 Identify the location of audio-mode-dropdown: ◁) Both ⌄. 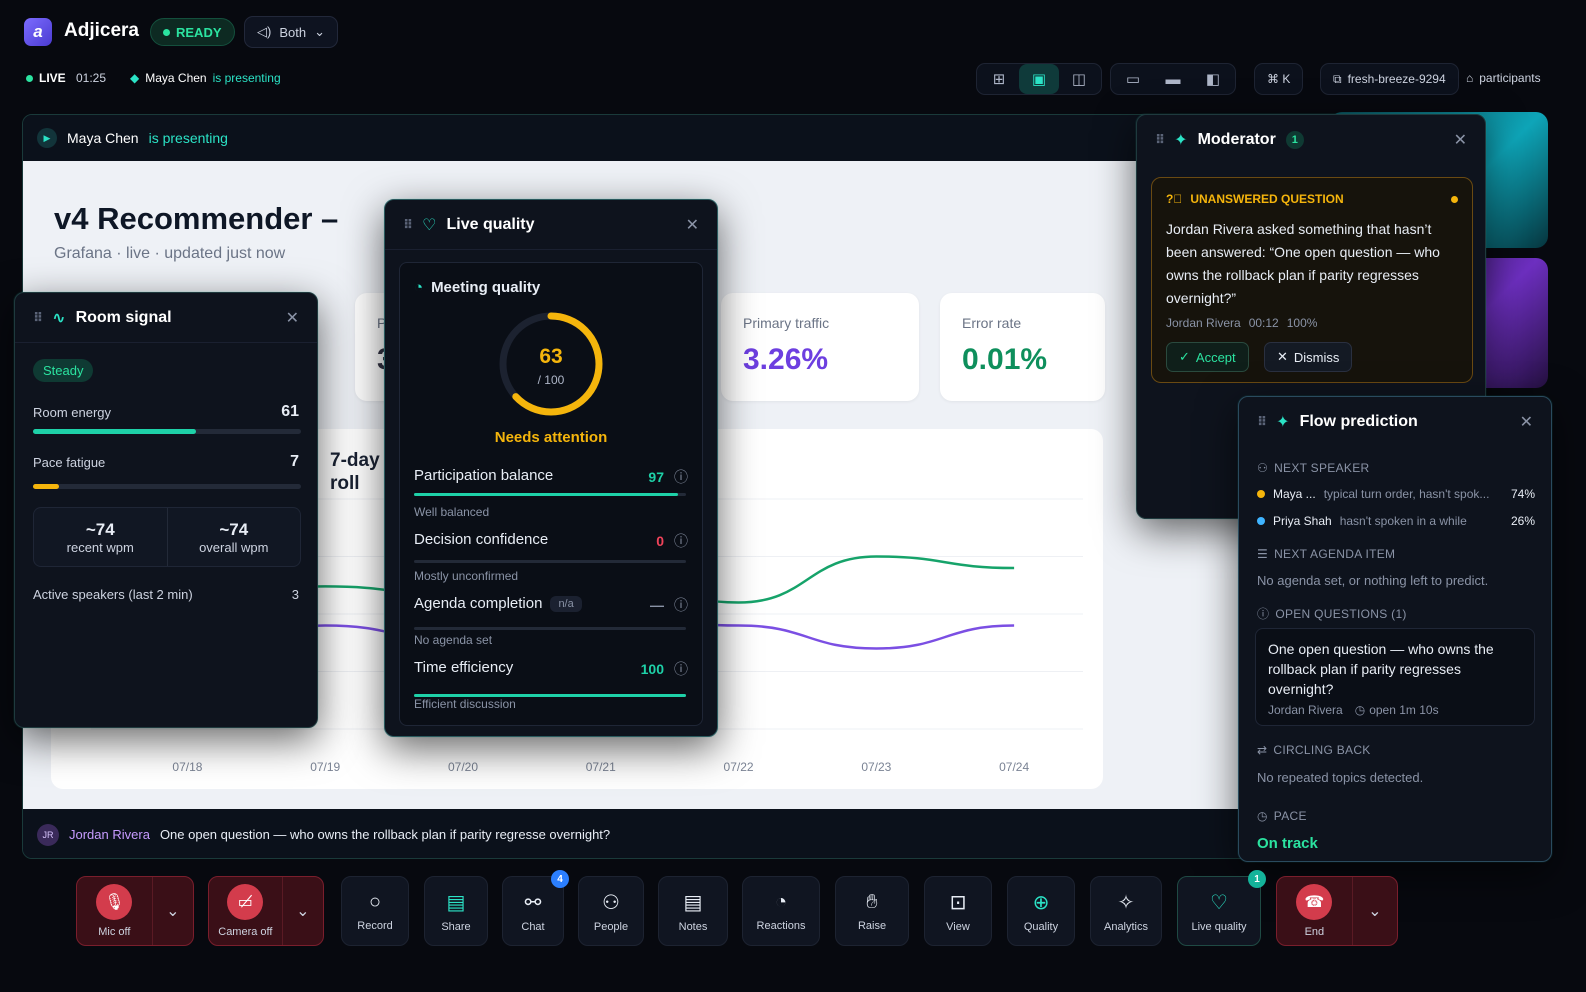
(291, 32).